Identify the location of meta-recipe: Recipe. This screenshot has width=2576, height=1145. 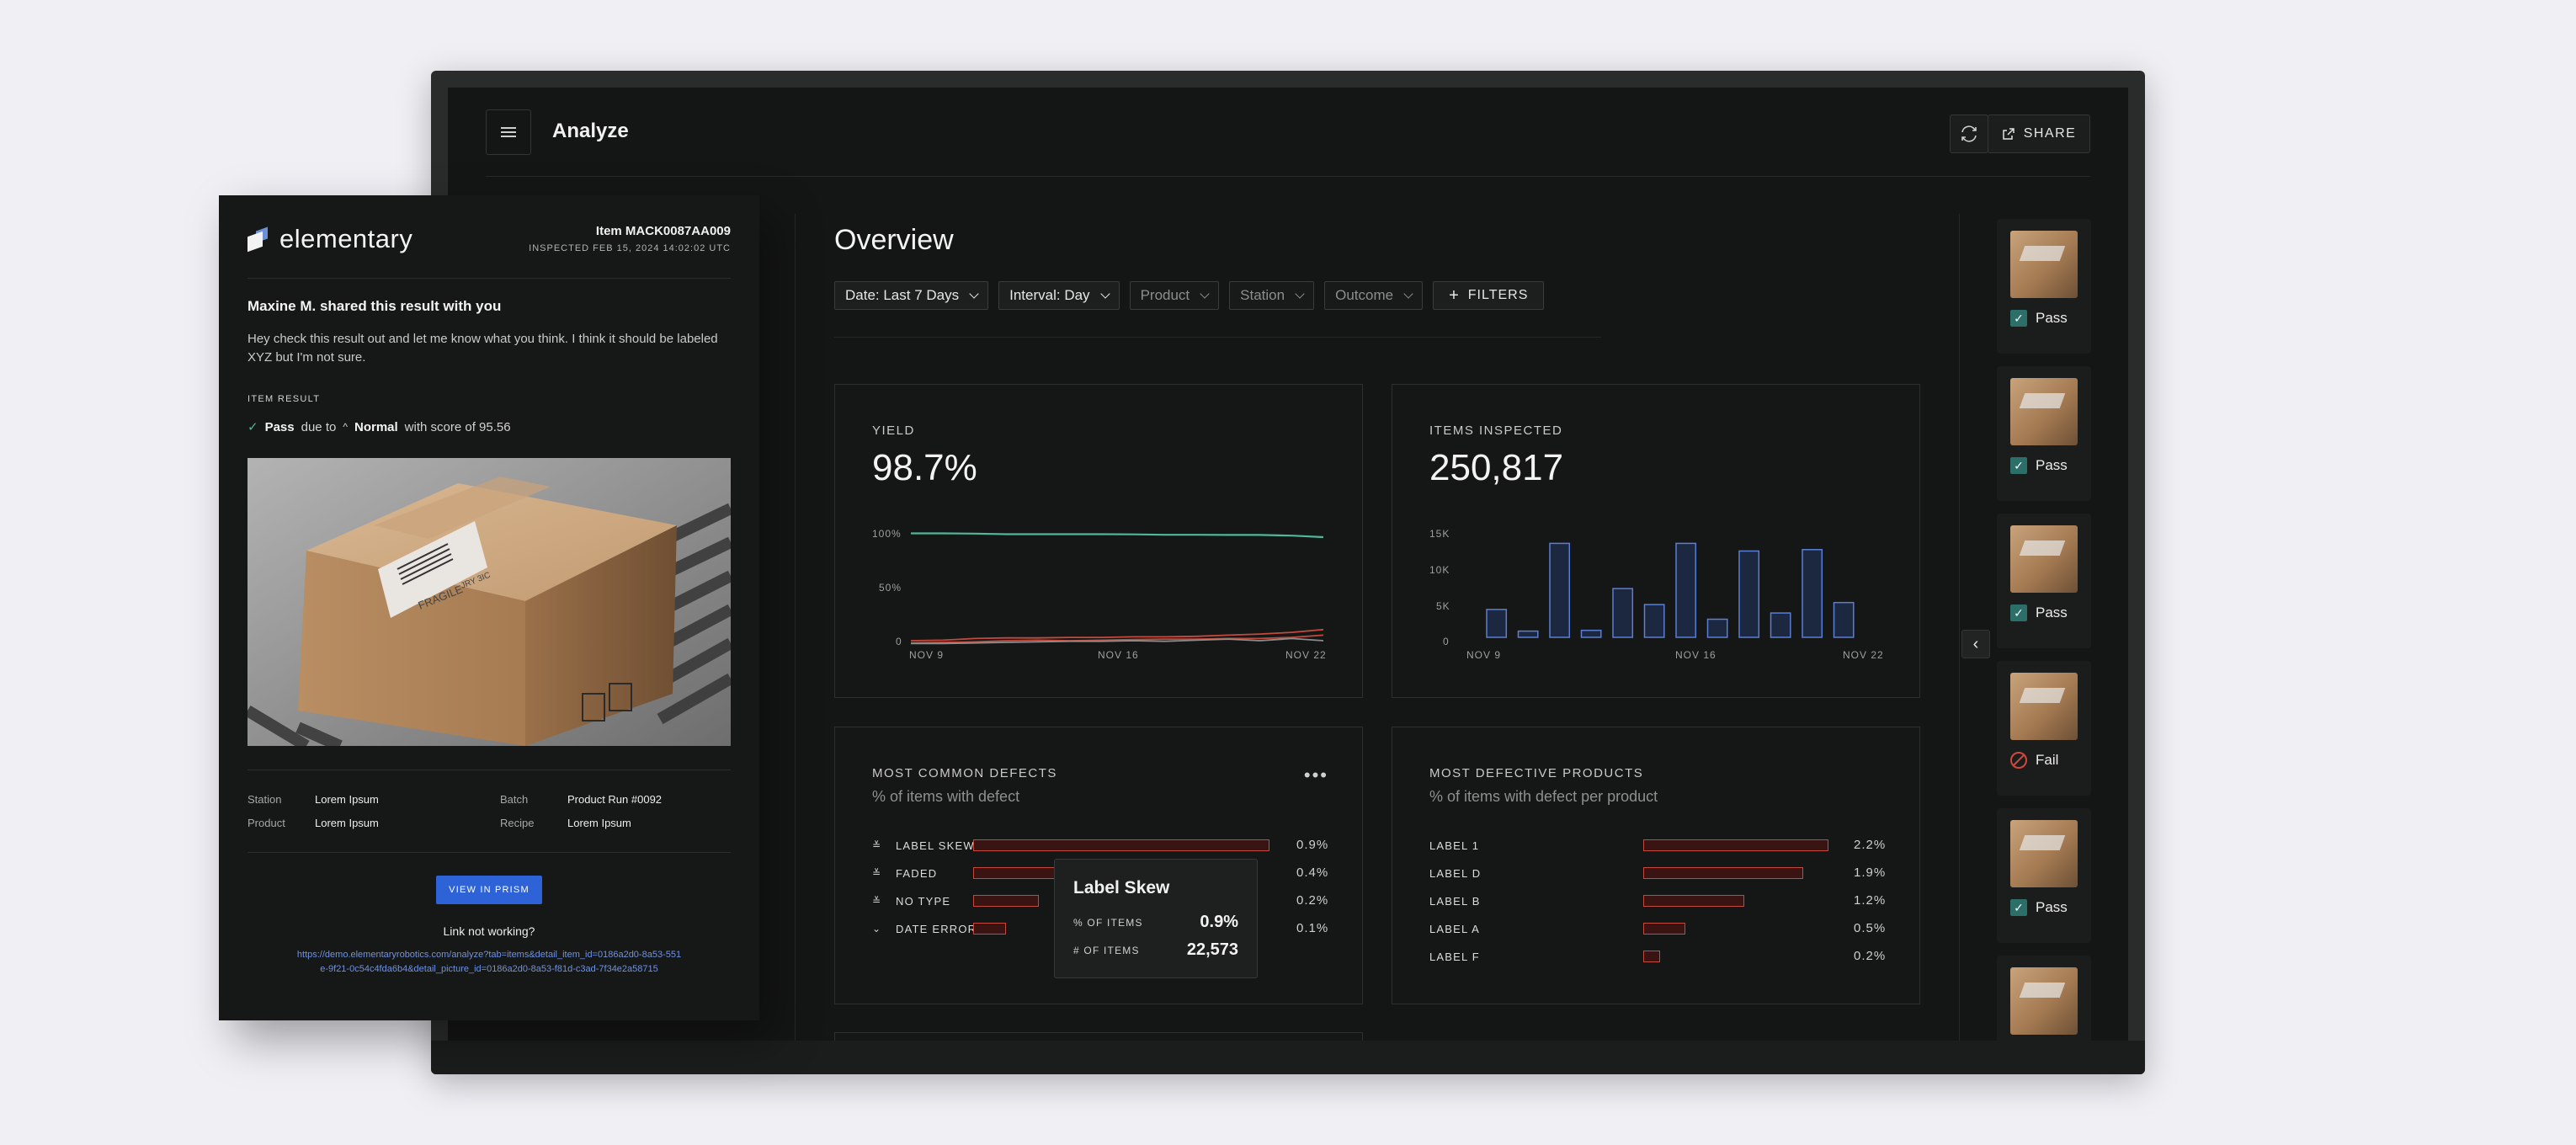
(517, 823).